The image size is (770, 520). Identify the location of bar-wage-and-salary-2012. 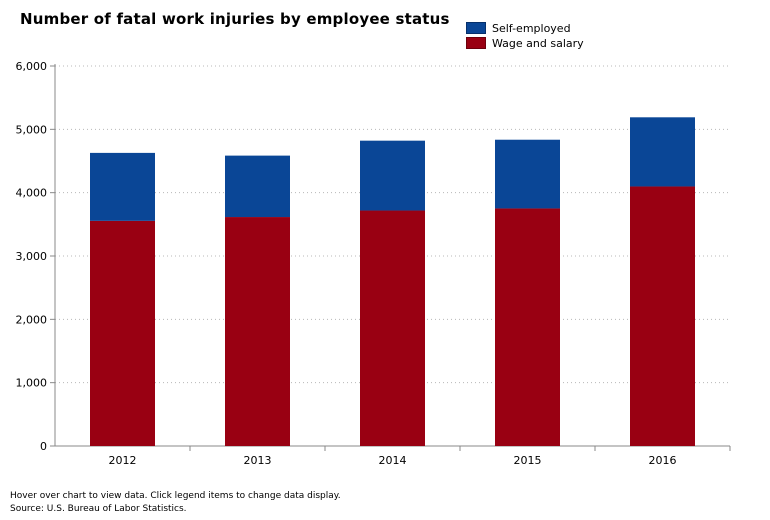
(122, 333).